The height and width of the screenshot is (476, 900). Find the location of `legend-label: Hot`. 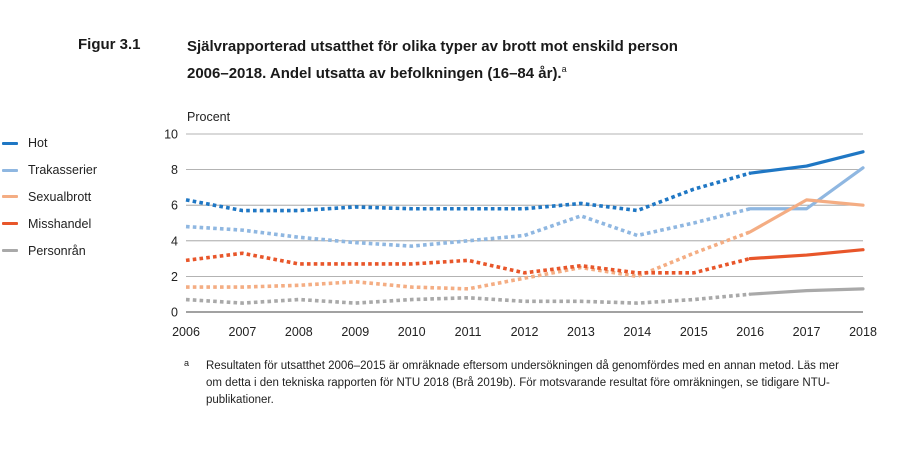

legend-label: Hot is located at coordinates (38, 143).